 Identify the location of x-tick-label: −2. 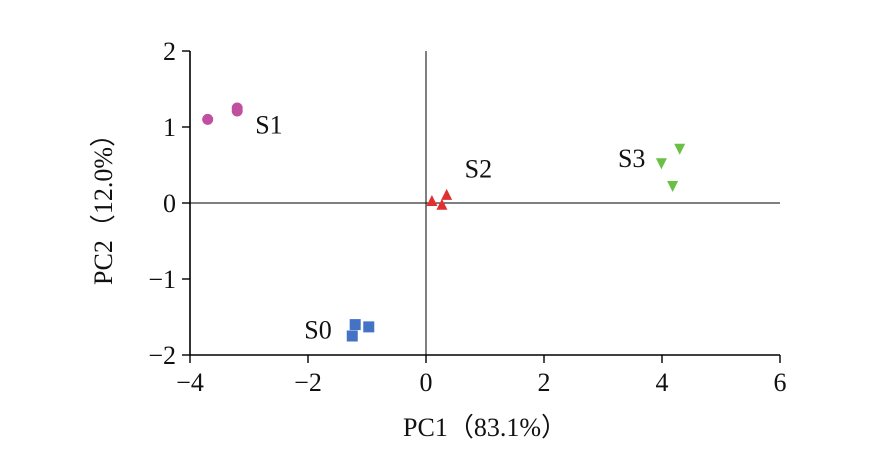
(308, 382).